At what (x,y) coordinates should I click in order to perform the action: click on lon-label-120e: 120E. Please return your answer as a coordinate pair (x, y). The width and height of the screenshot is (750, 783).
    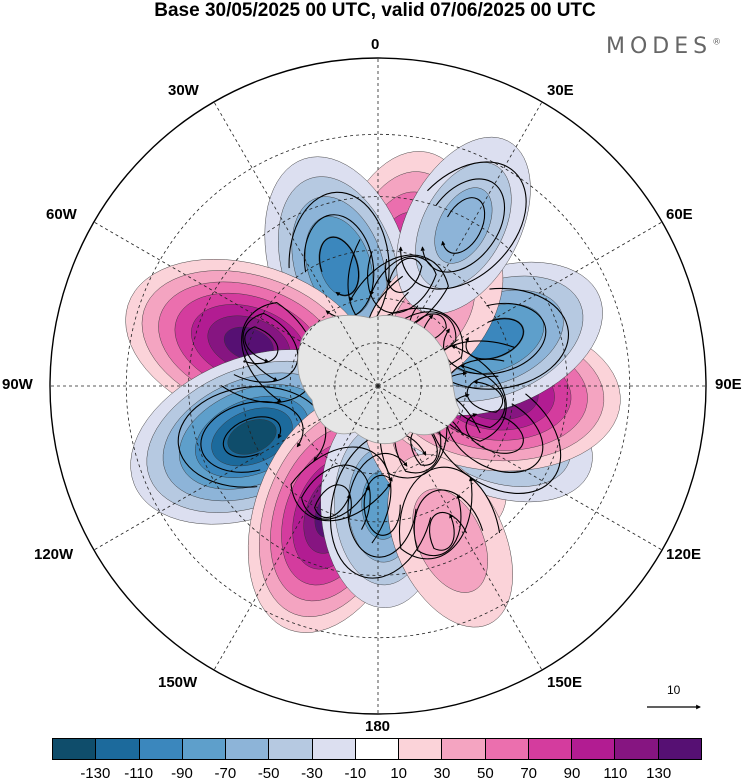
    Looking at the image, I should click on (684, 554).